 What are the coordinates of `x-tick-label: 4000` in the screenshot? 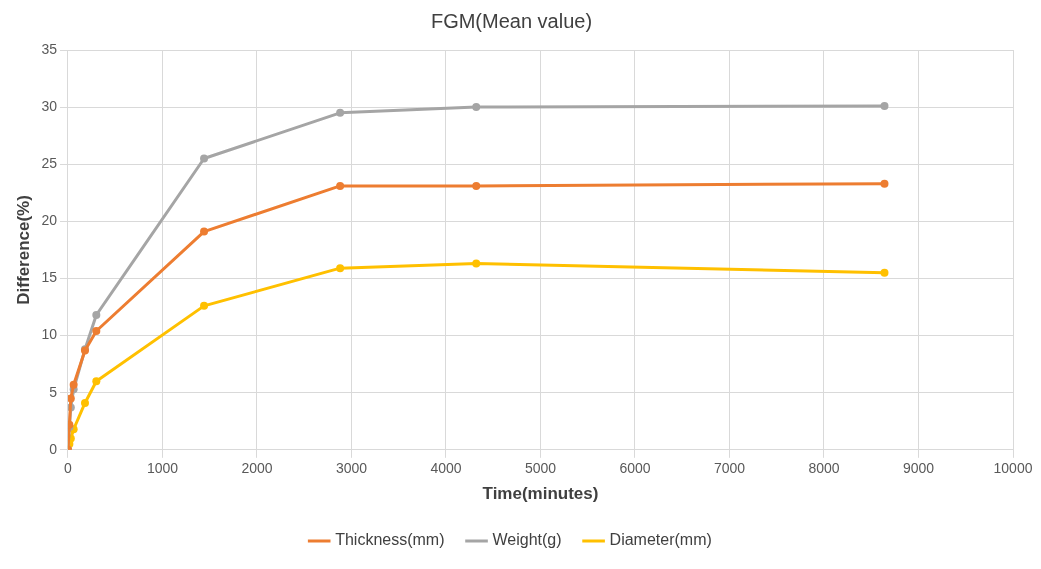 It's located at (446, 468).